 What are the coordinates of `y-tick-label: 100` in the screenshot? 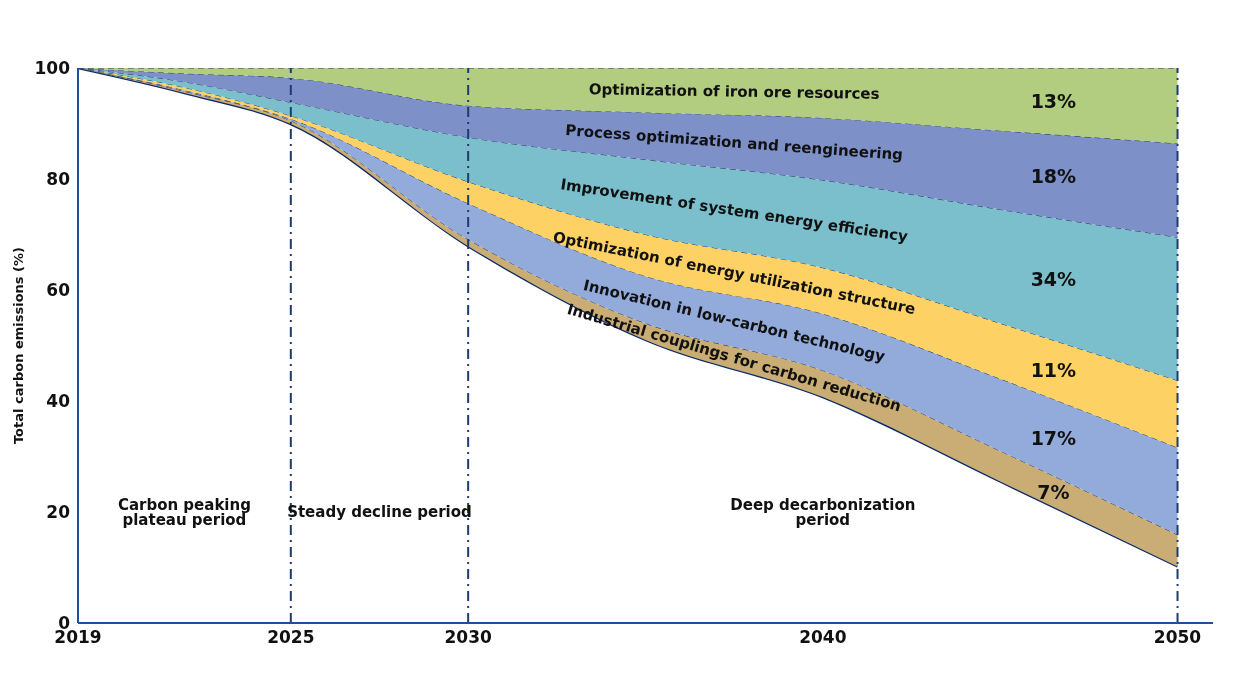 It's located at (52, 68).